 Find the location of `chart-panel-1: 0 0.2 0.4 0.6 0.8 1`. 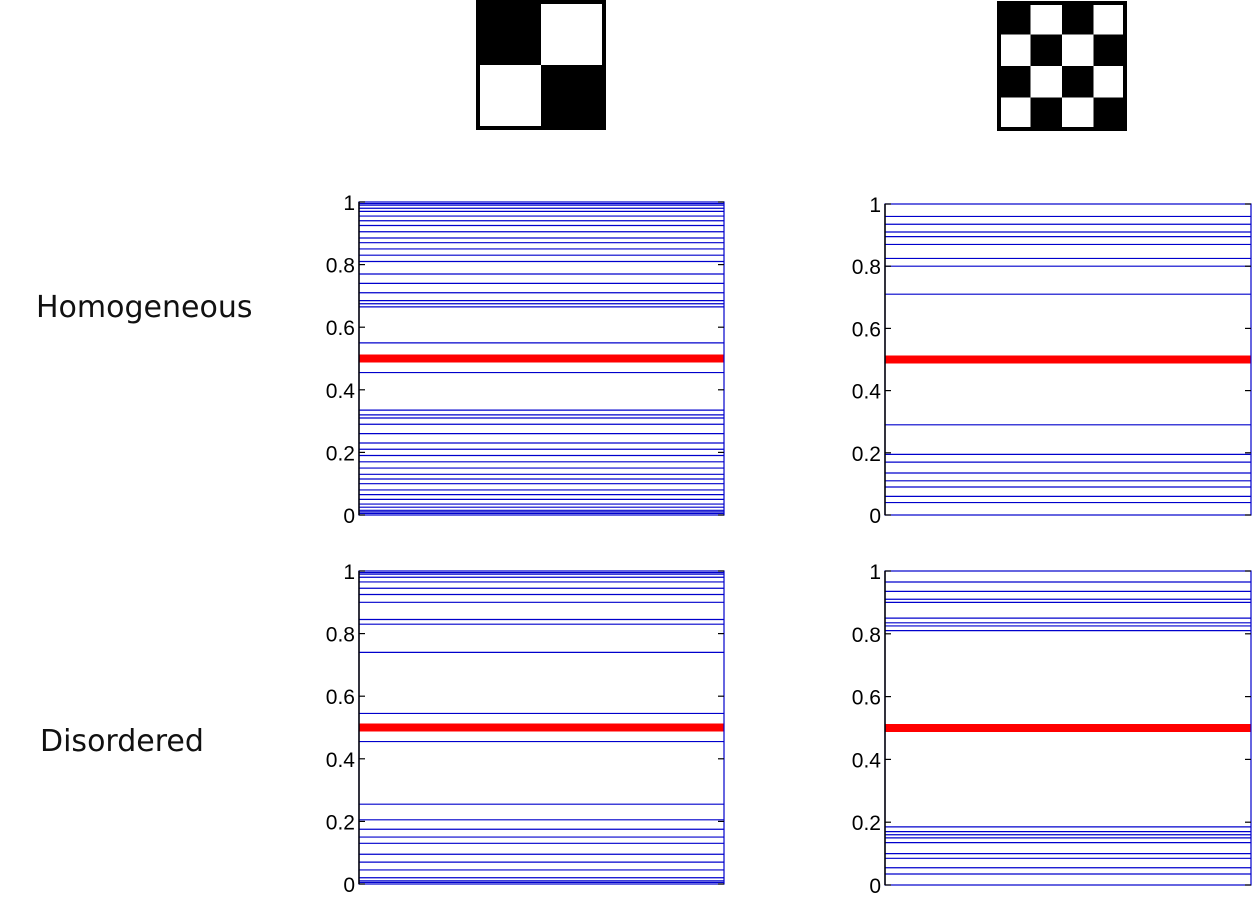

chart-panel-1: 0 0.2 0.4 0.6 0.8 1 is located at coordinates (525, 360).